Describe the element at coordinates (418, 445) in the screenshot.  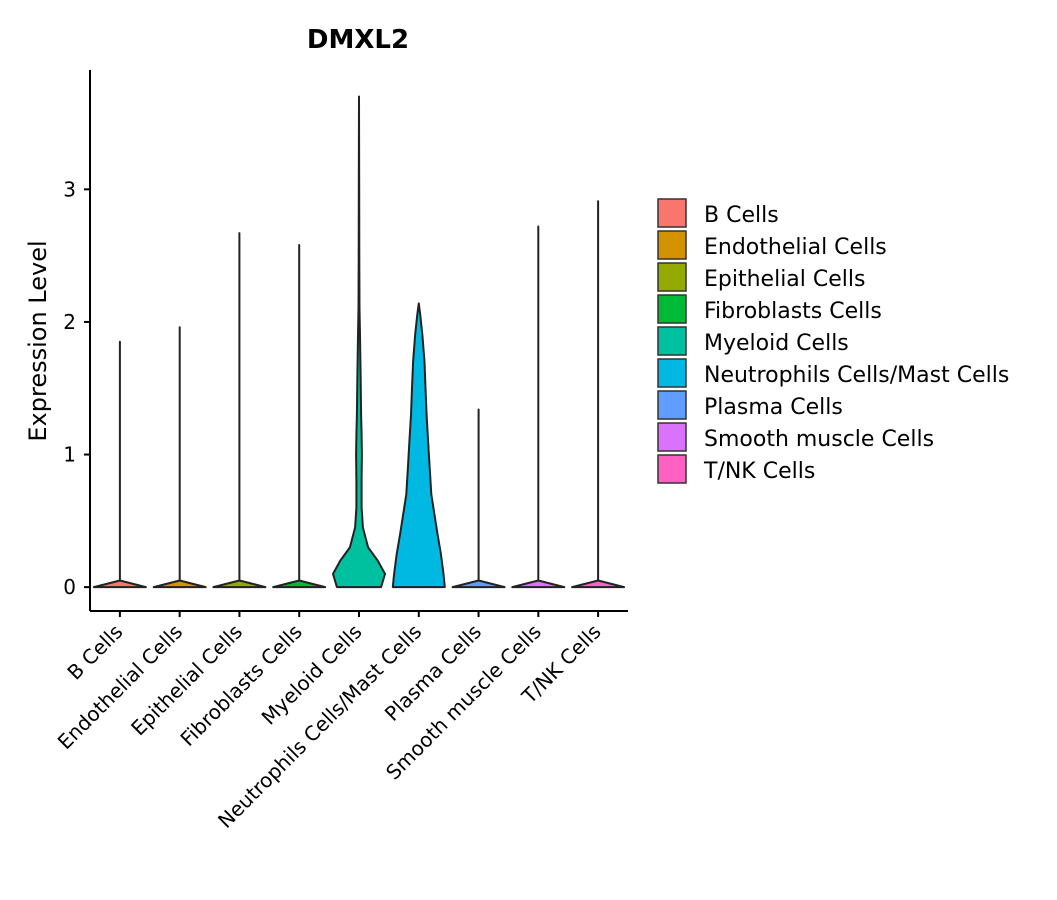
I see `violin-neutrophils-cells-mast-cells` at that location.